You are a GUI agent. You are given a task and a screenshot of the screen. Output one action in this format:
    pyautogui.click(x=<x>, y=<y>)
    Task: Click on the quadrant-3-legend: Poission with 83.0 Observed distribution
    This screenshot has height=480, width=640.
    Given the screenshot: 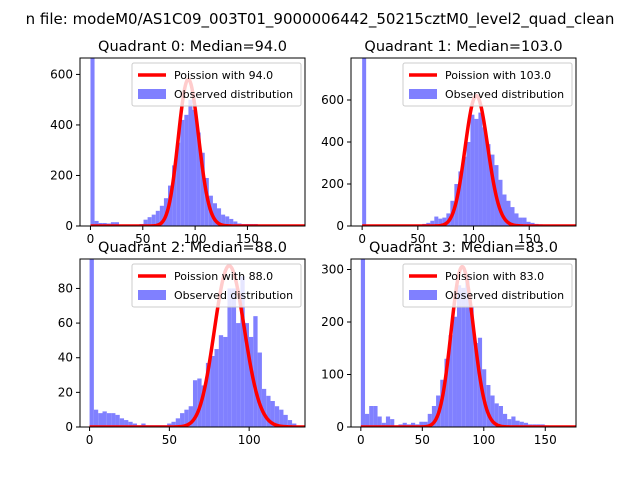 What is the action you would take?
    pyautogui.click(x=487, y=285)
    